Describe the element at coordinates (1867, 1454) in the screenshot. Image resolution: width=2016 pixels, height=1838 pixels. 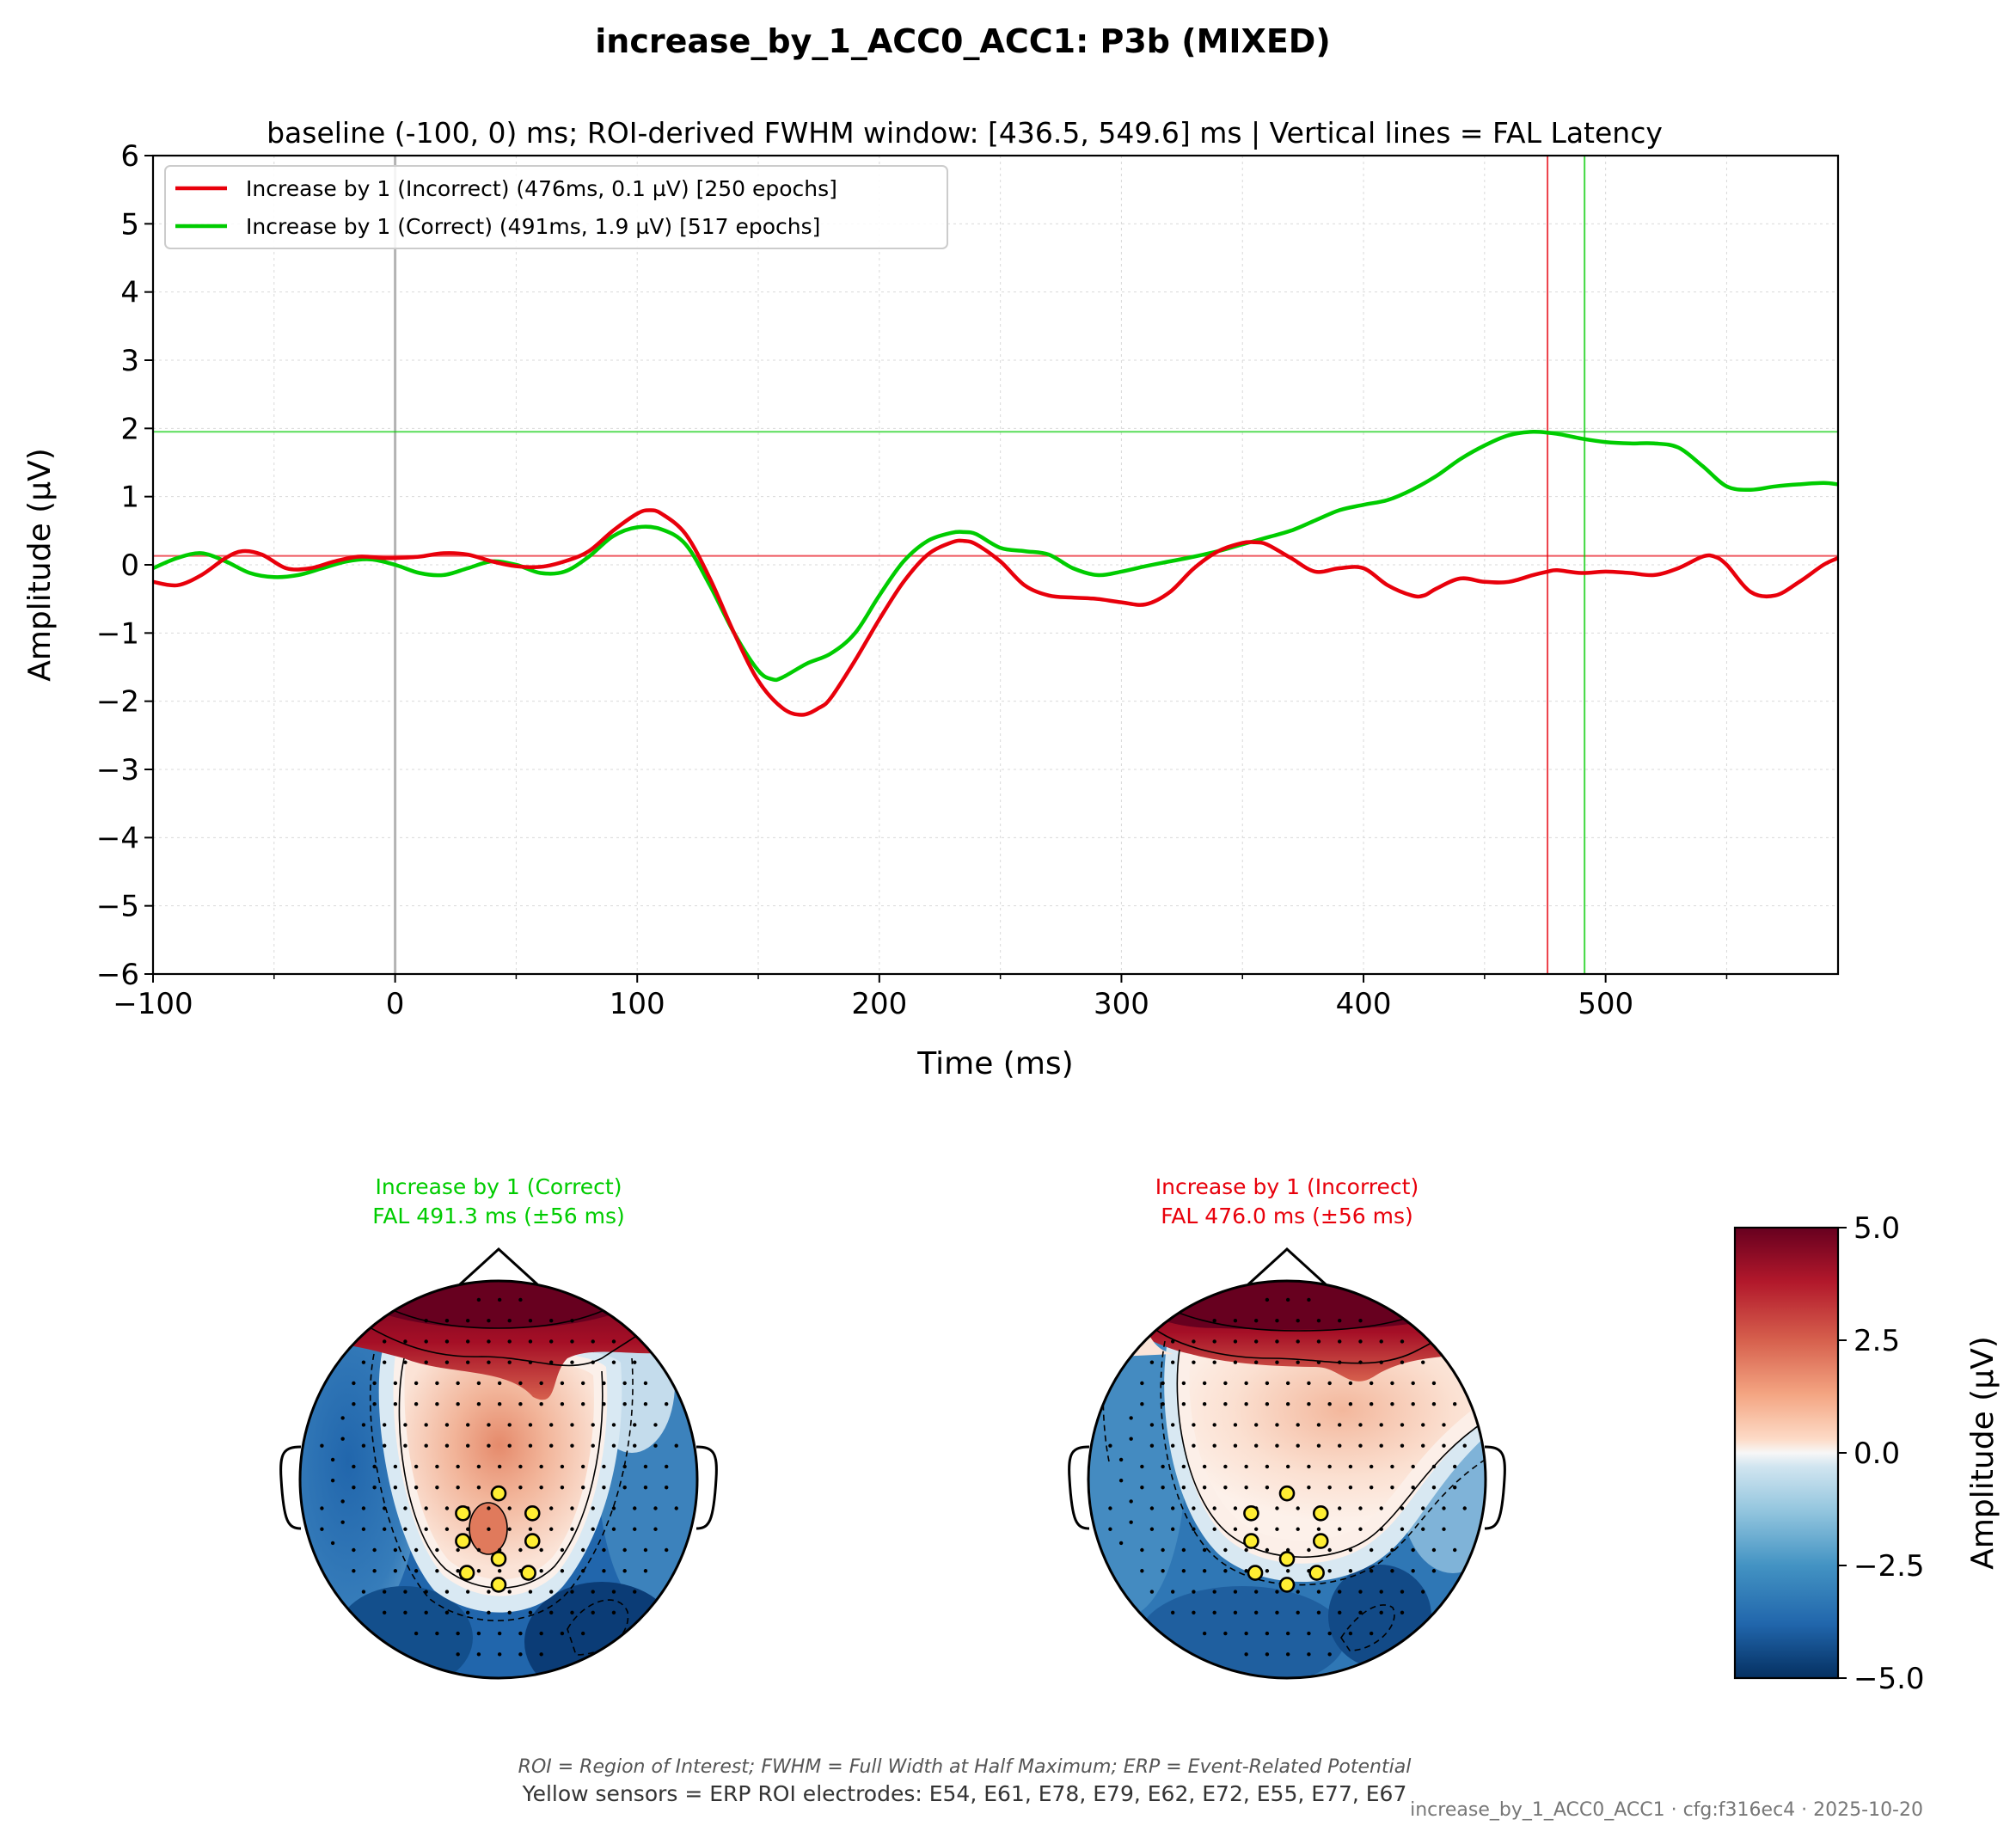
I see `colorbar: 5.0 2.5 0.0 −2.5 −5.0 Amplitude (µV)` at that location.